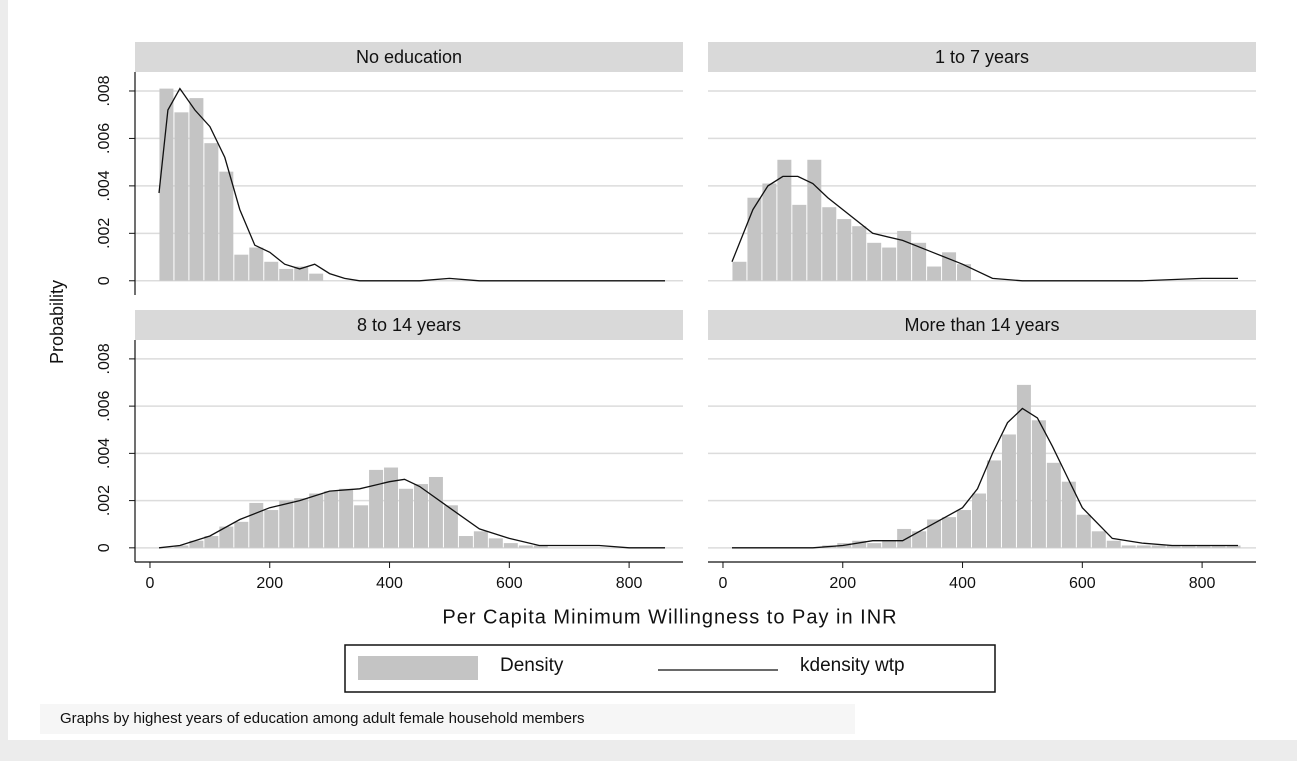 Image resolution: width=1297 pixels, height=761 pixels. I want to click on y-tick-label: .006, so click(104, 405).